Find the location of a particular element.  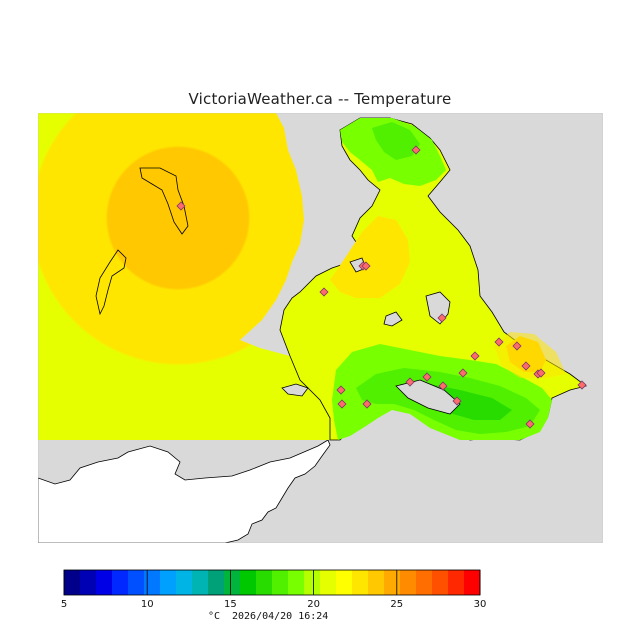

unit-label: °C is located at coordinates (214, 616).